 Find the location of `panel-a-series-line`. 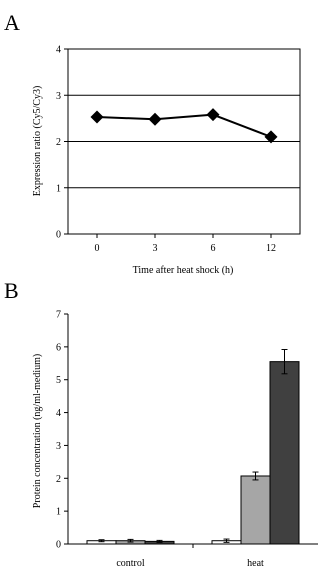

panel-a-series-line is located at coordinates (184, 125).